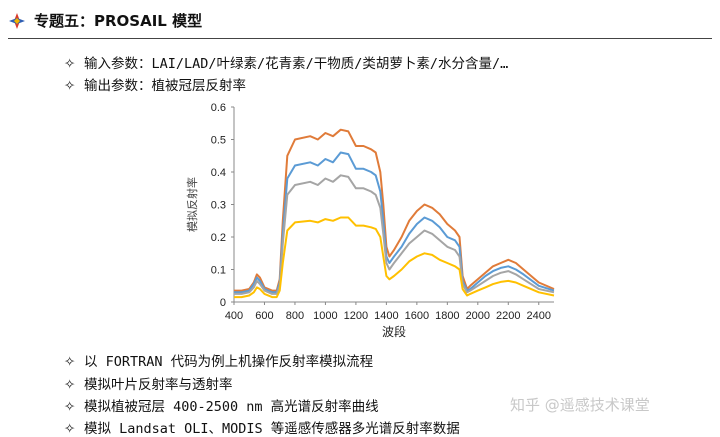  I want to click on bullet-text: 以 FORTRAN 代码为例上机操作反射率模拟流程, so click(229, 362).